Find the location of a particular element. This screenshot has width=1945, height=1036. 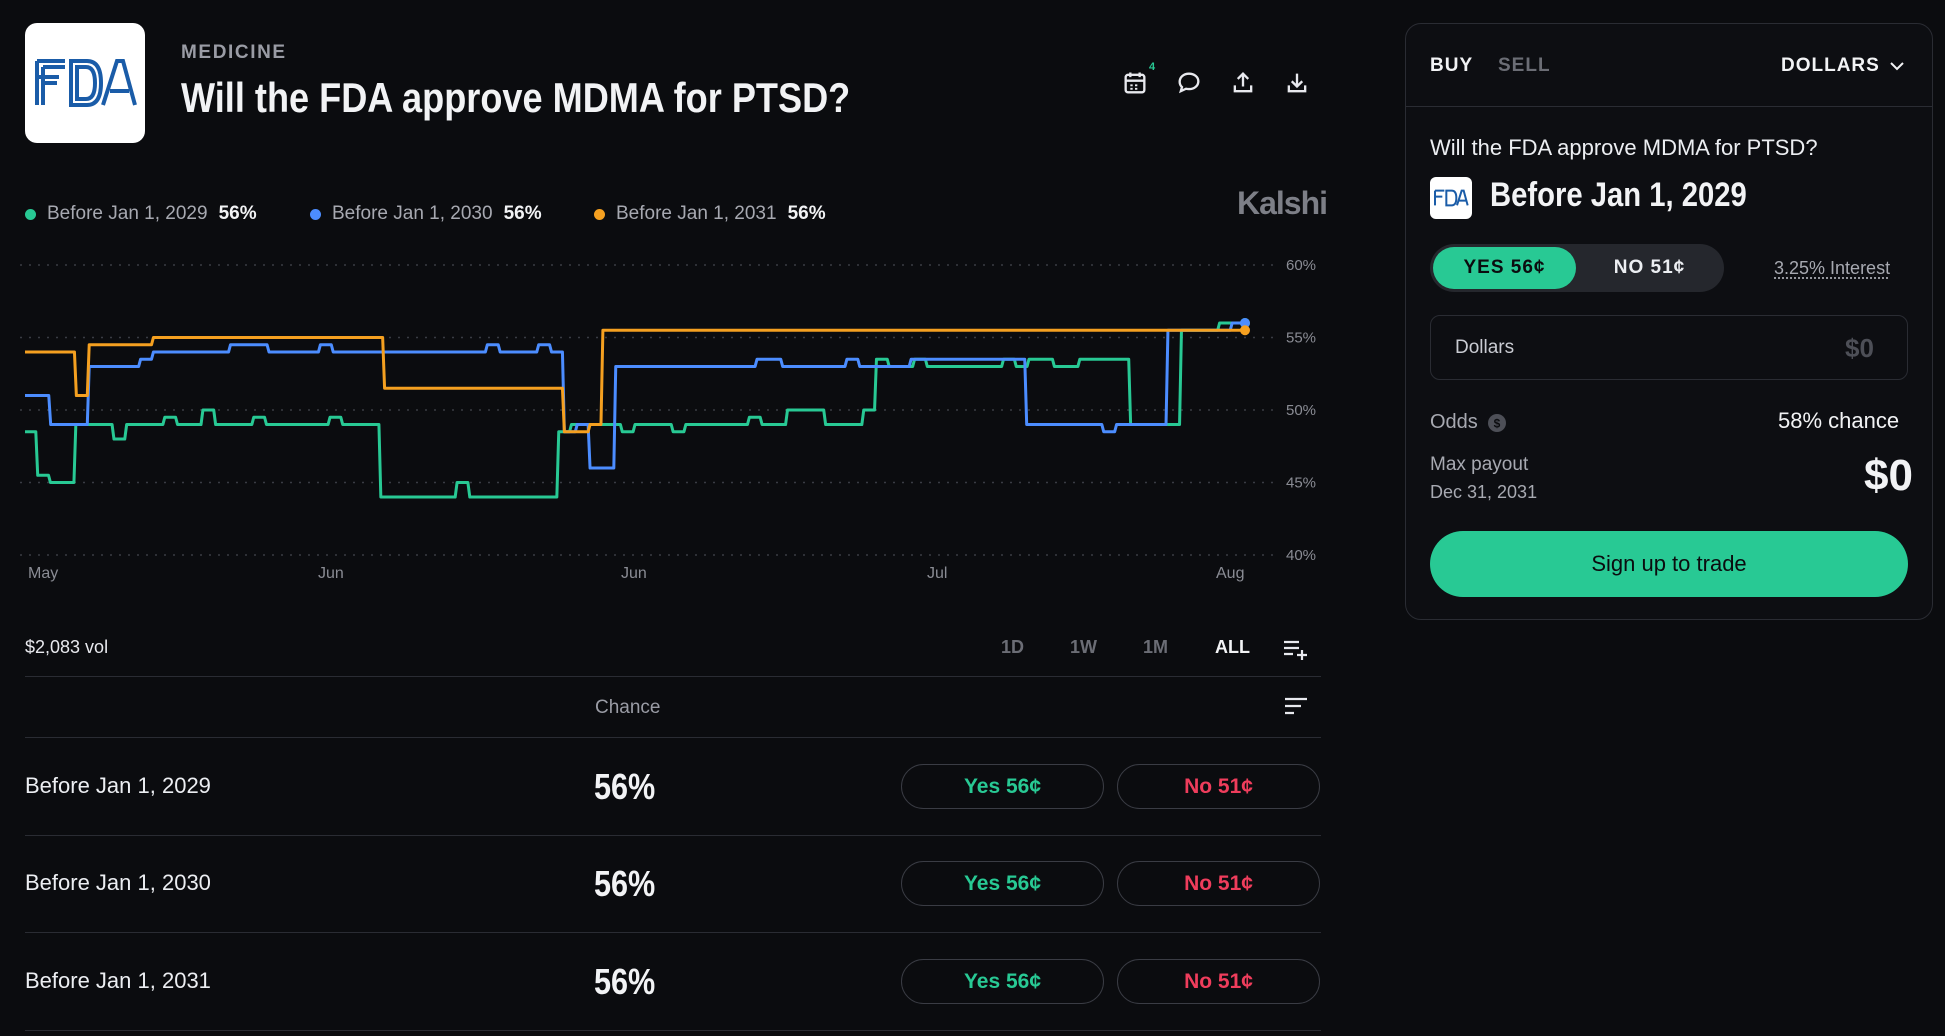

legend-item-2031: Before Jan 1, 2031 56% is located at coordinates (710, 214).